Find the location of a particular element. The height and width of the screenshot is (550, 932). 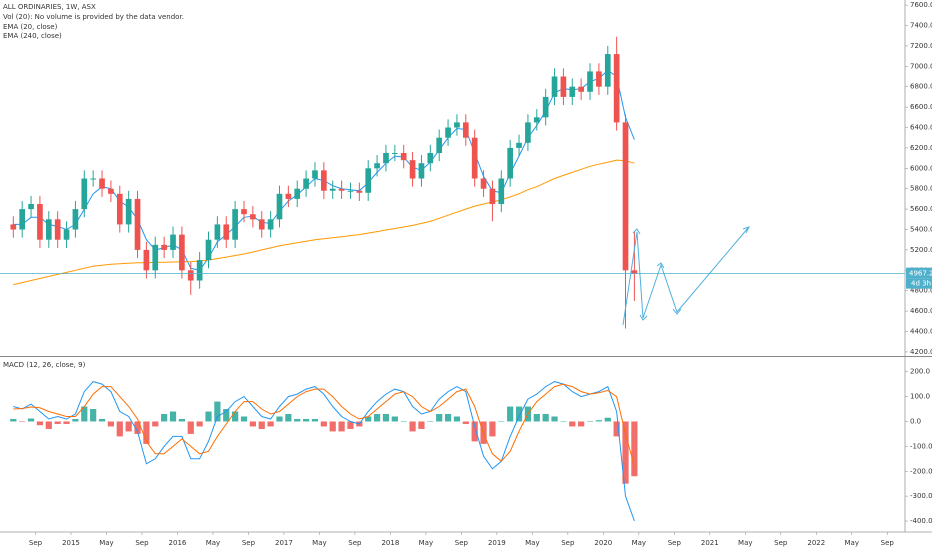

y-tick-label: 100.0 is located at coordinates (920, 397).